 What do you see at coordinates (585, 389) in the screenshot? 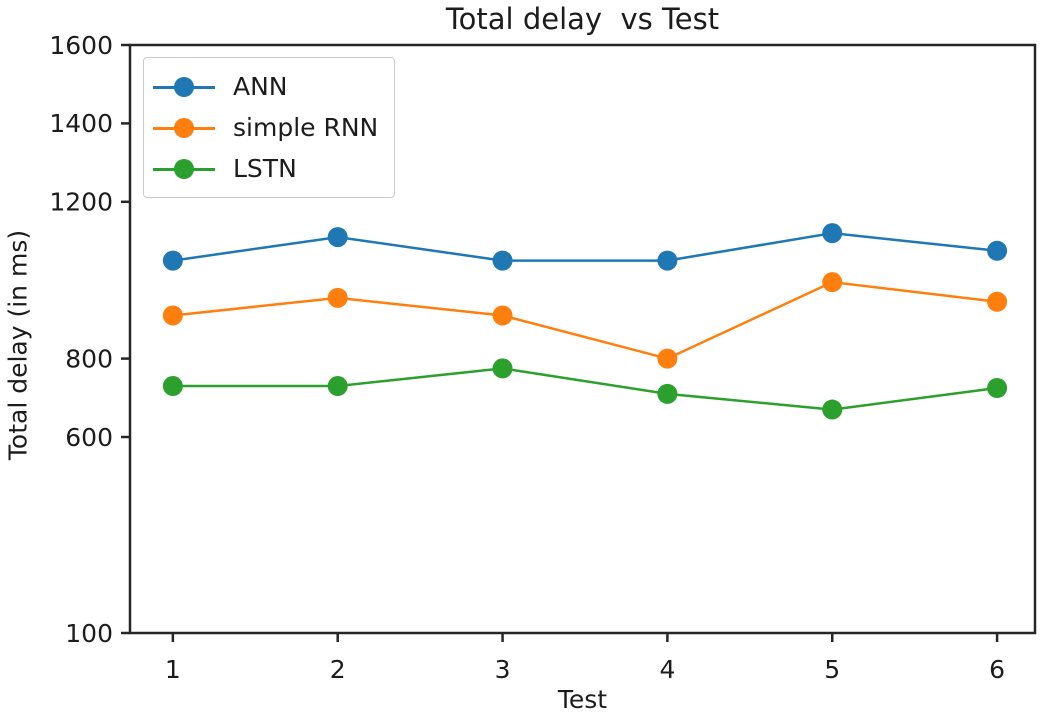
I see `series-line-lstn` at bounding box center [585, 389].